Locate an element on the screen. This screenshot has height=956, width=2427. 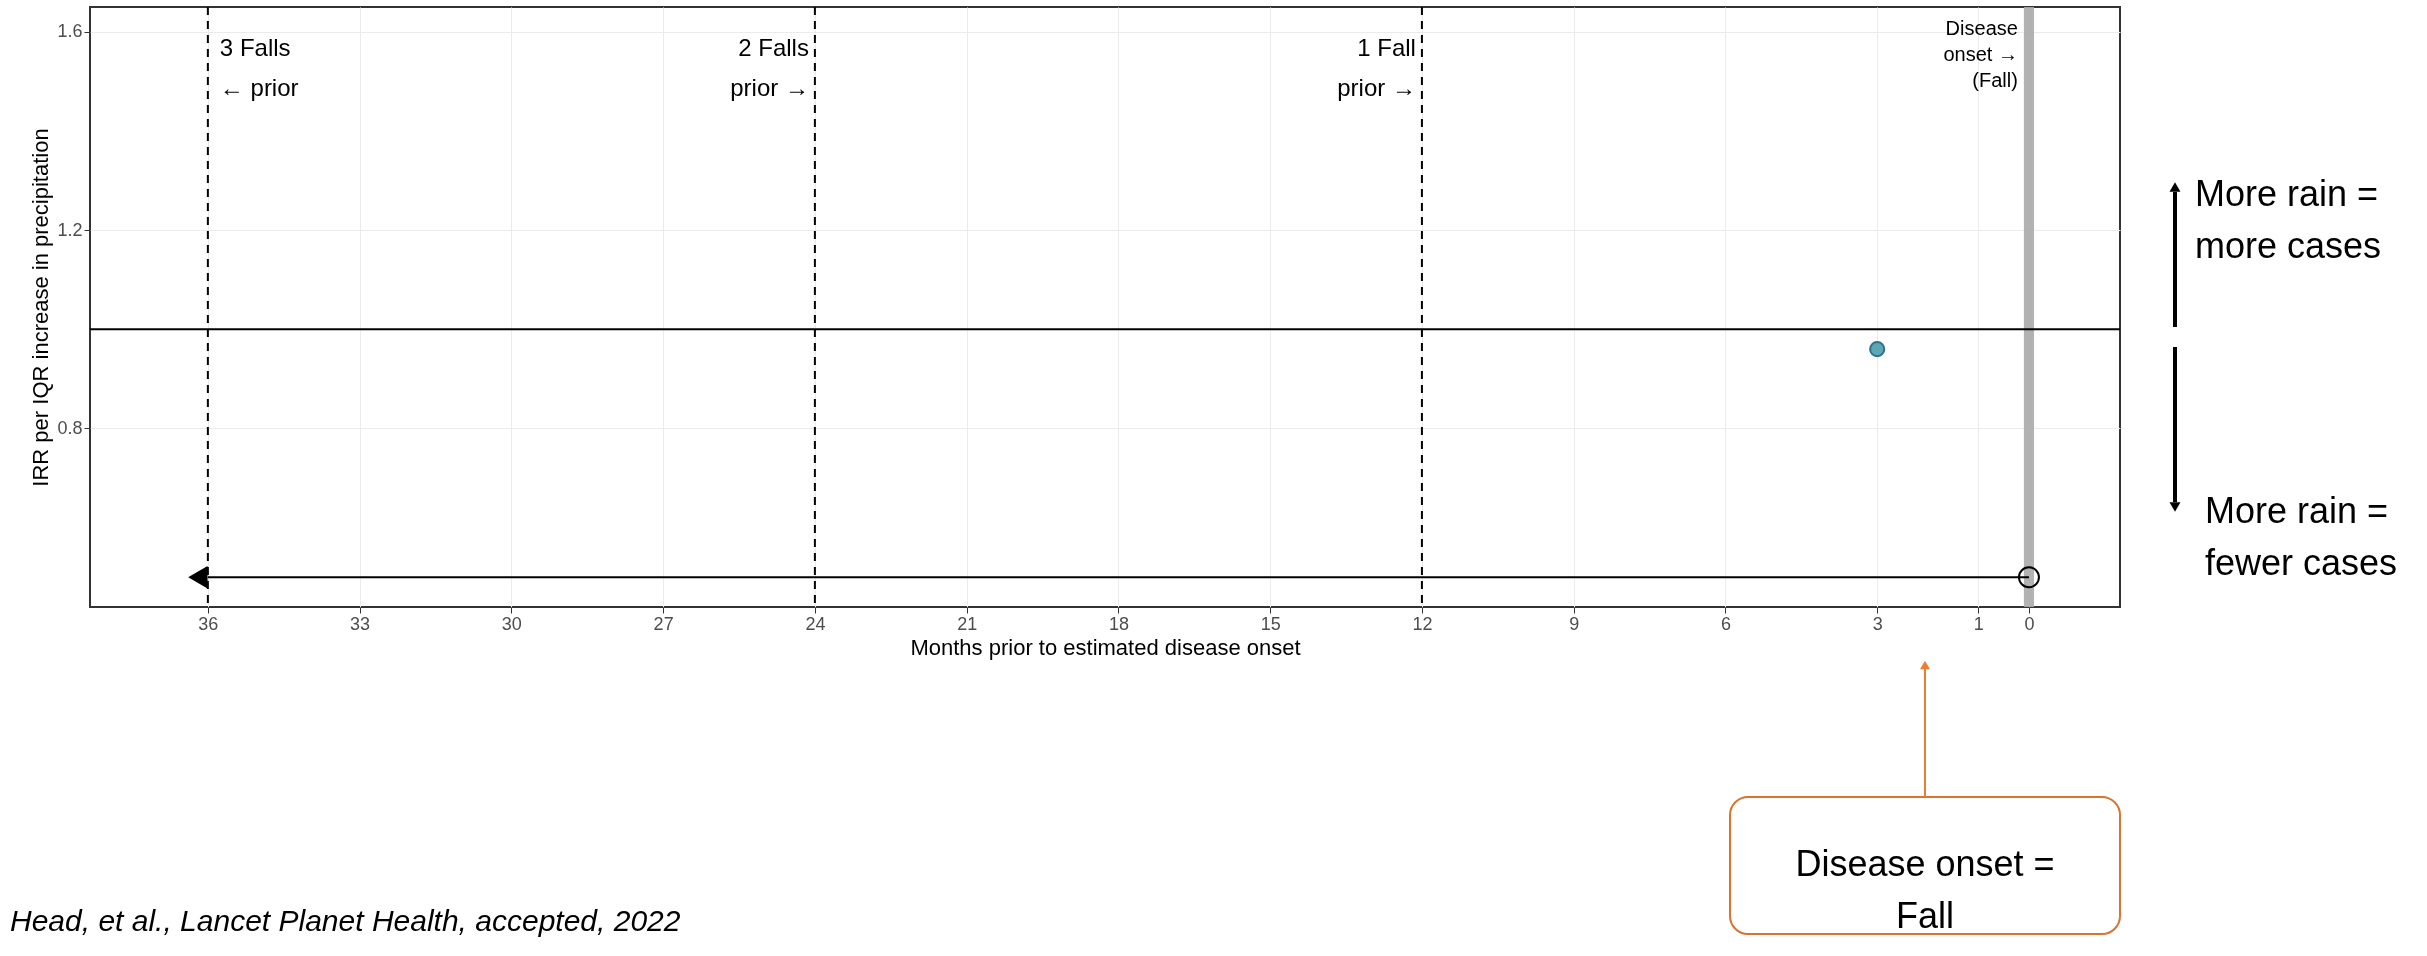
text: More rain = fewer cases is located at coordinates (2301, 536).